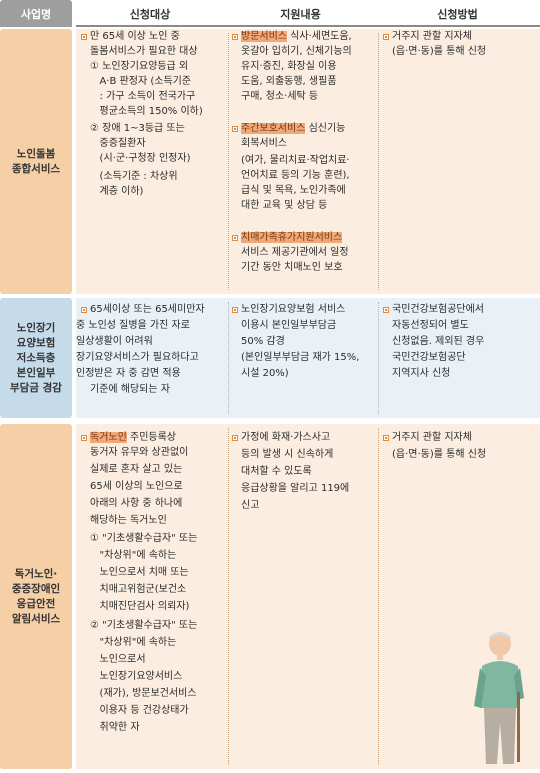 This screenshot has height=773, width=540. Describe the element at coordinates (300, 357) in the screenshot. I see `support-line: (본인일부부담금 재가 15%,` at that location.